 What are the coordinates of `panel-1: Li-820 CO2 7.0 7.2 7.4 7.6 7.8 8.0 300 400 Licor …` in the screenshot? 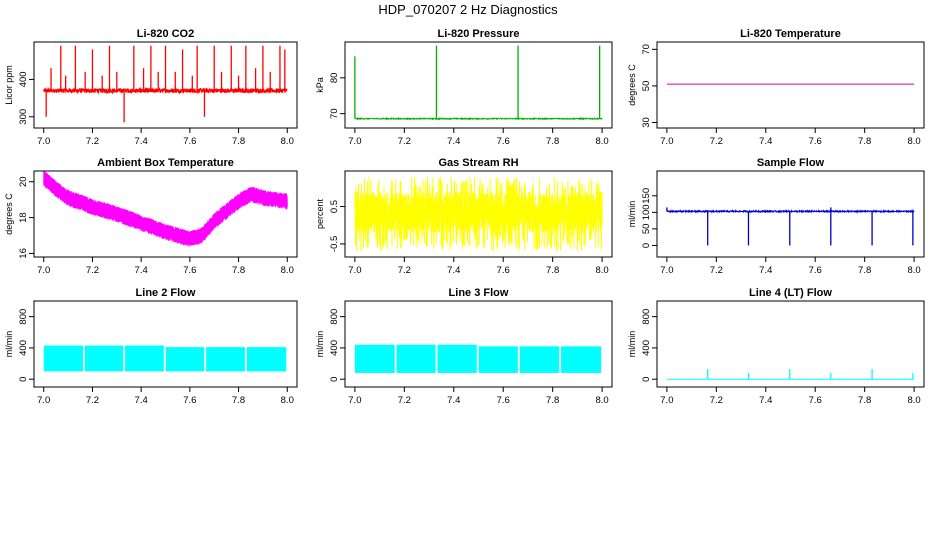 It's located at (151, 87).